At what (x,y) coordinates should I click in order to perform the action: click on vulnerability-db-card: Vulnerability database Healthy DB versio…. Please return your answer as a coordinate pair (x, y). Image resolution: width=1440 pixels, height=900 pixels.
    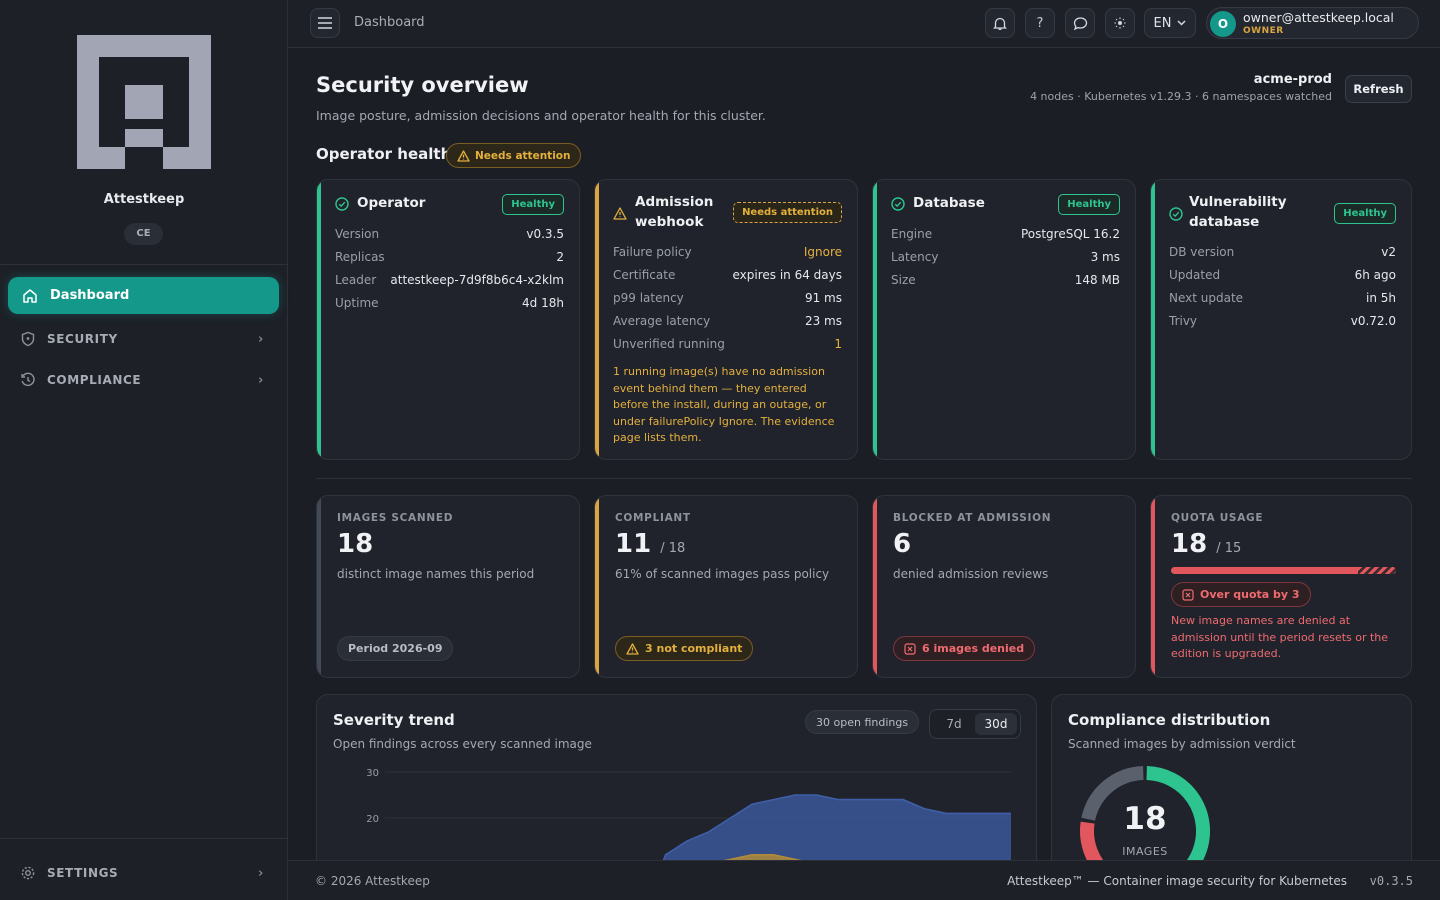
    Looking at the image, I should click on (1281, 319).